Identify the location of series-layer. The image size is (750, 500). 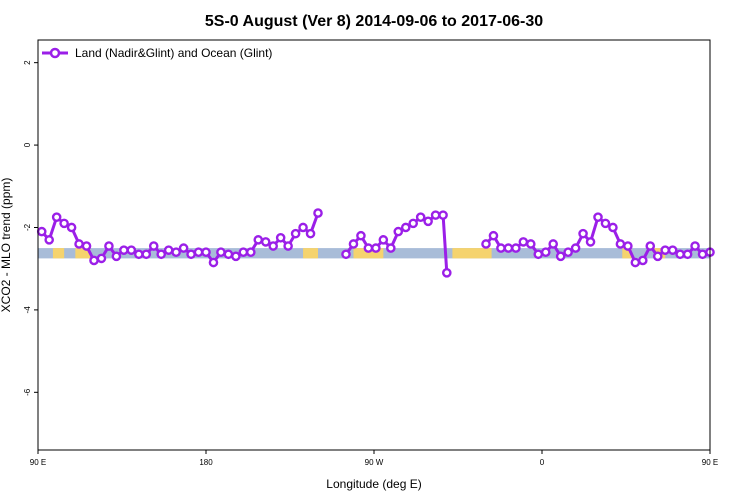
(375, 243).